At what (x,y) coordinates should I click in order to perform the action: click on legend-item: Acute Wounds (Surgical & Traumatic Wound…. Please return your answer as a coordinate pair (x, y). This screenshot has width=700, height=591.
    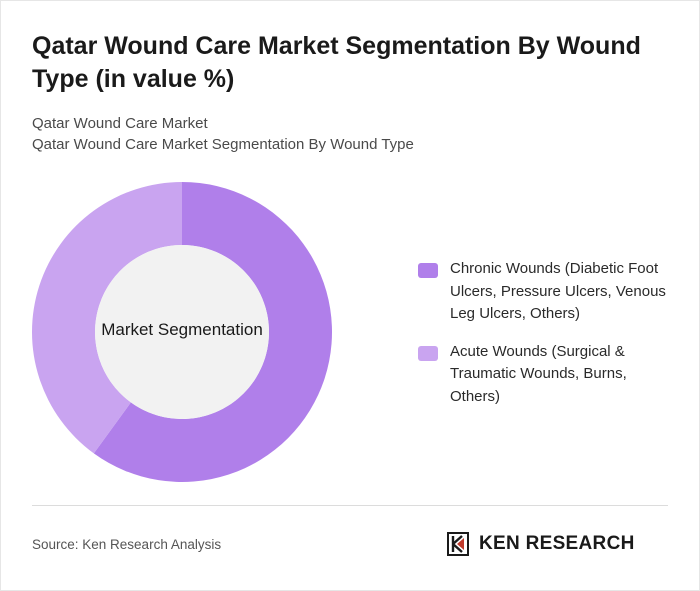
    Looking at the image, I should click on (549, 375).